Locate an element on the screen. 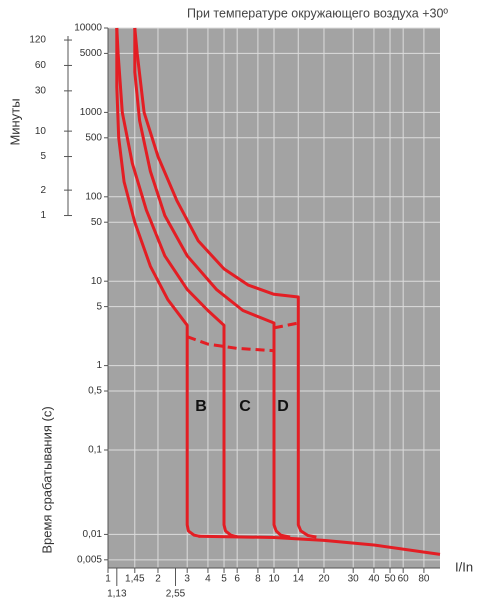 This screenshot has width=483, height=604. x-tick-label: 10 is located at coordinates (274, 579).